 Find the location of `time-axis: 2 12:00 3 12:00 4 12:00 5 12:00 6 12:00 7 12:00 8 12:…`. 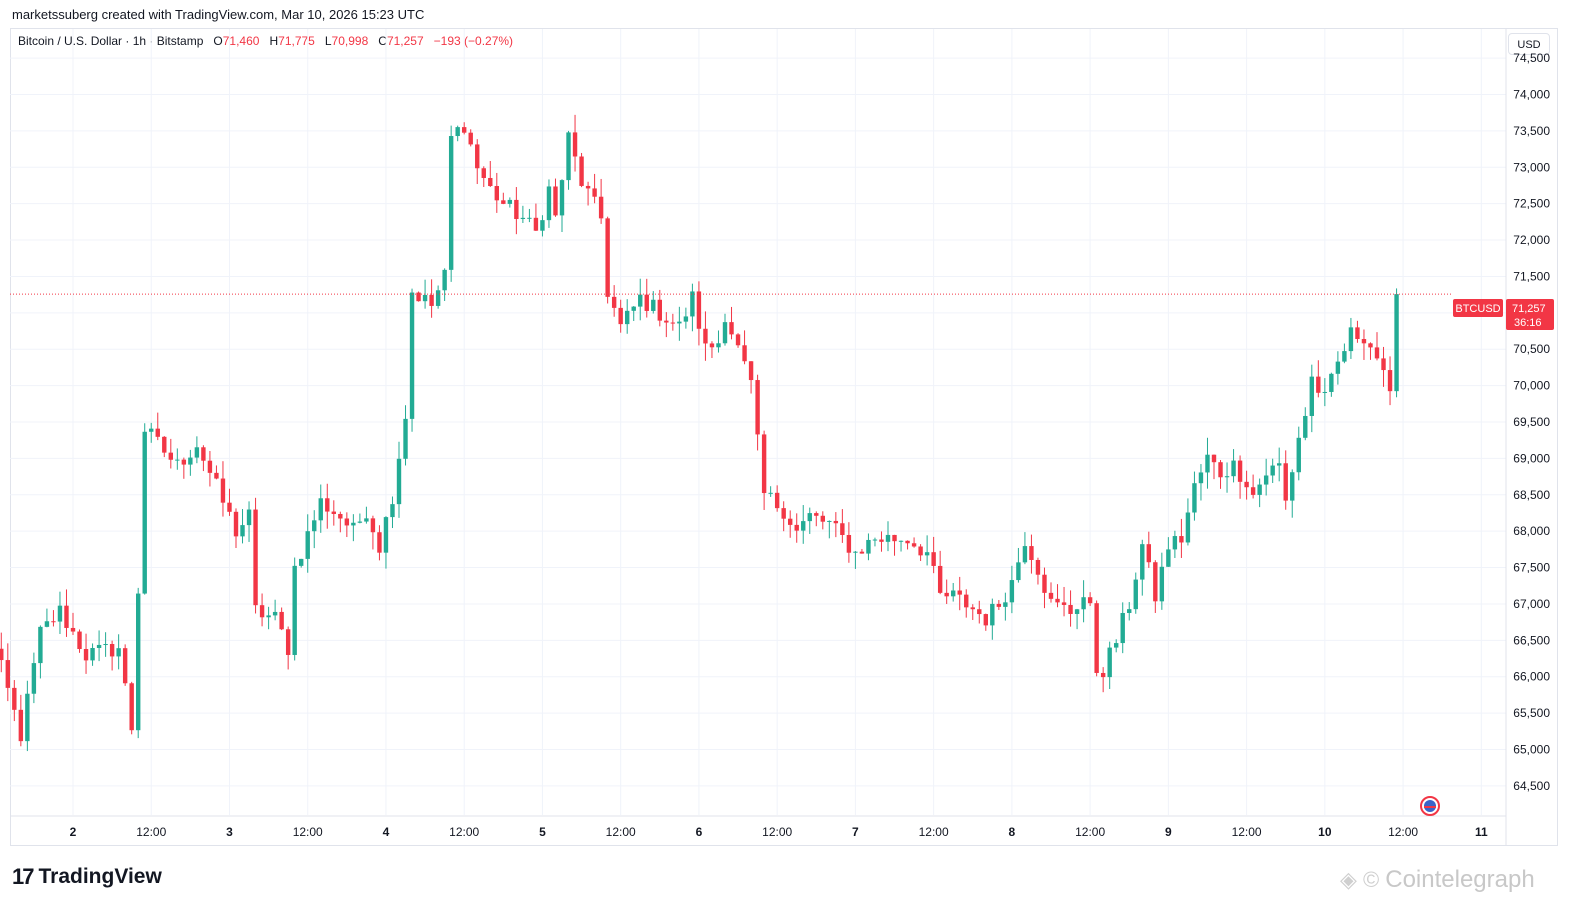

time-axis: 2 12:00 3 12:00 4 12:00 5 12:00 6 12:00 7 12:00 8 12:… is located at coordinates (779, 832).